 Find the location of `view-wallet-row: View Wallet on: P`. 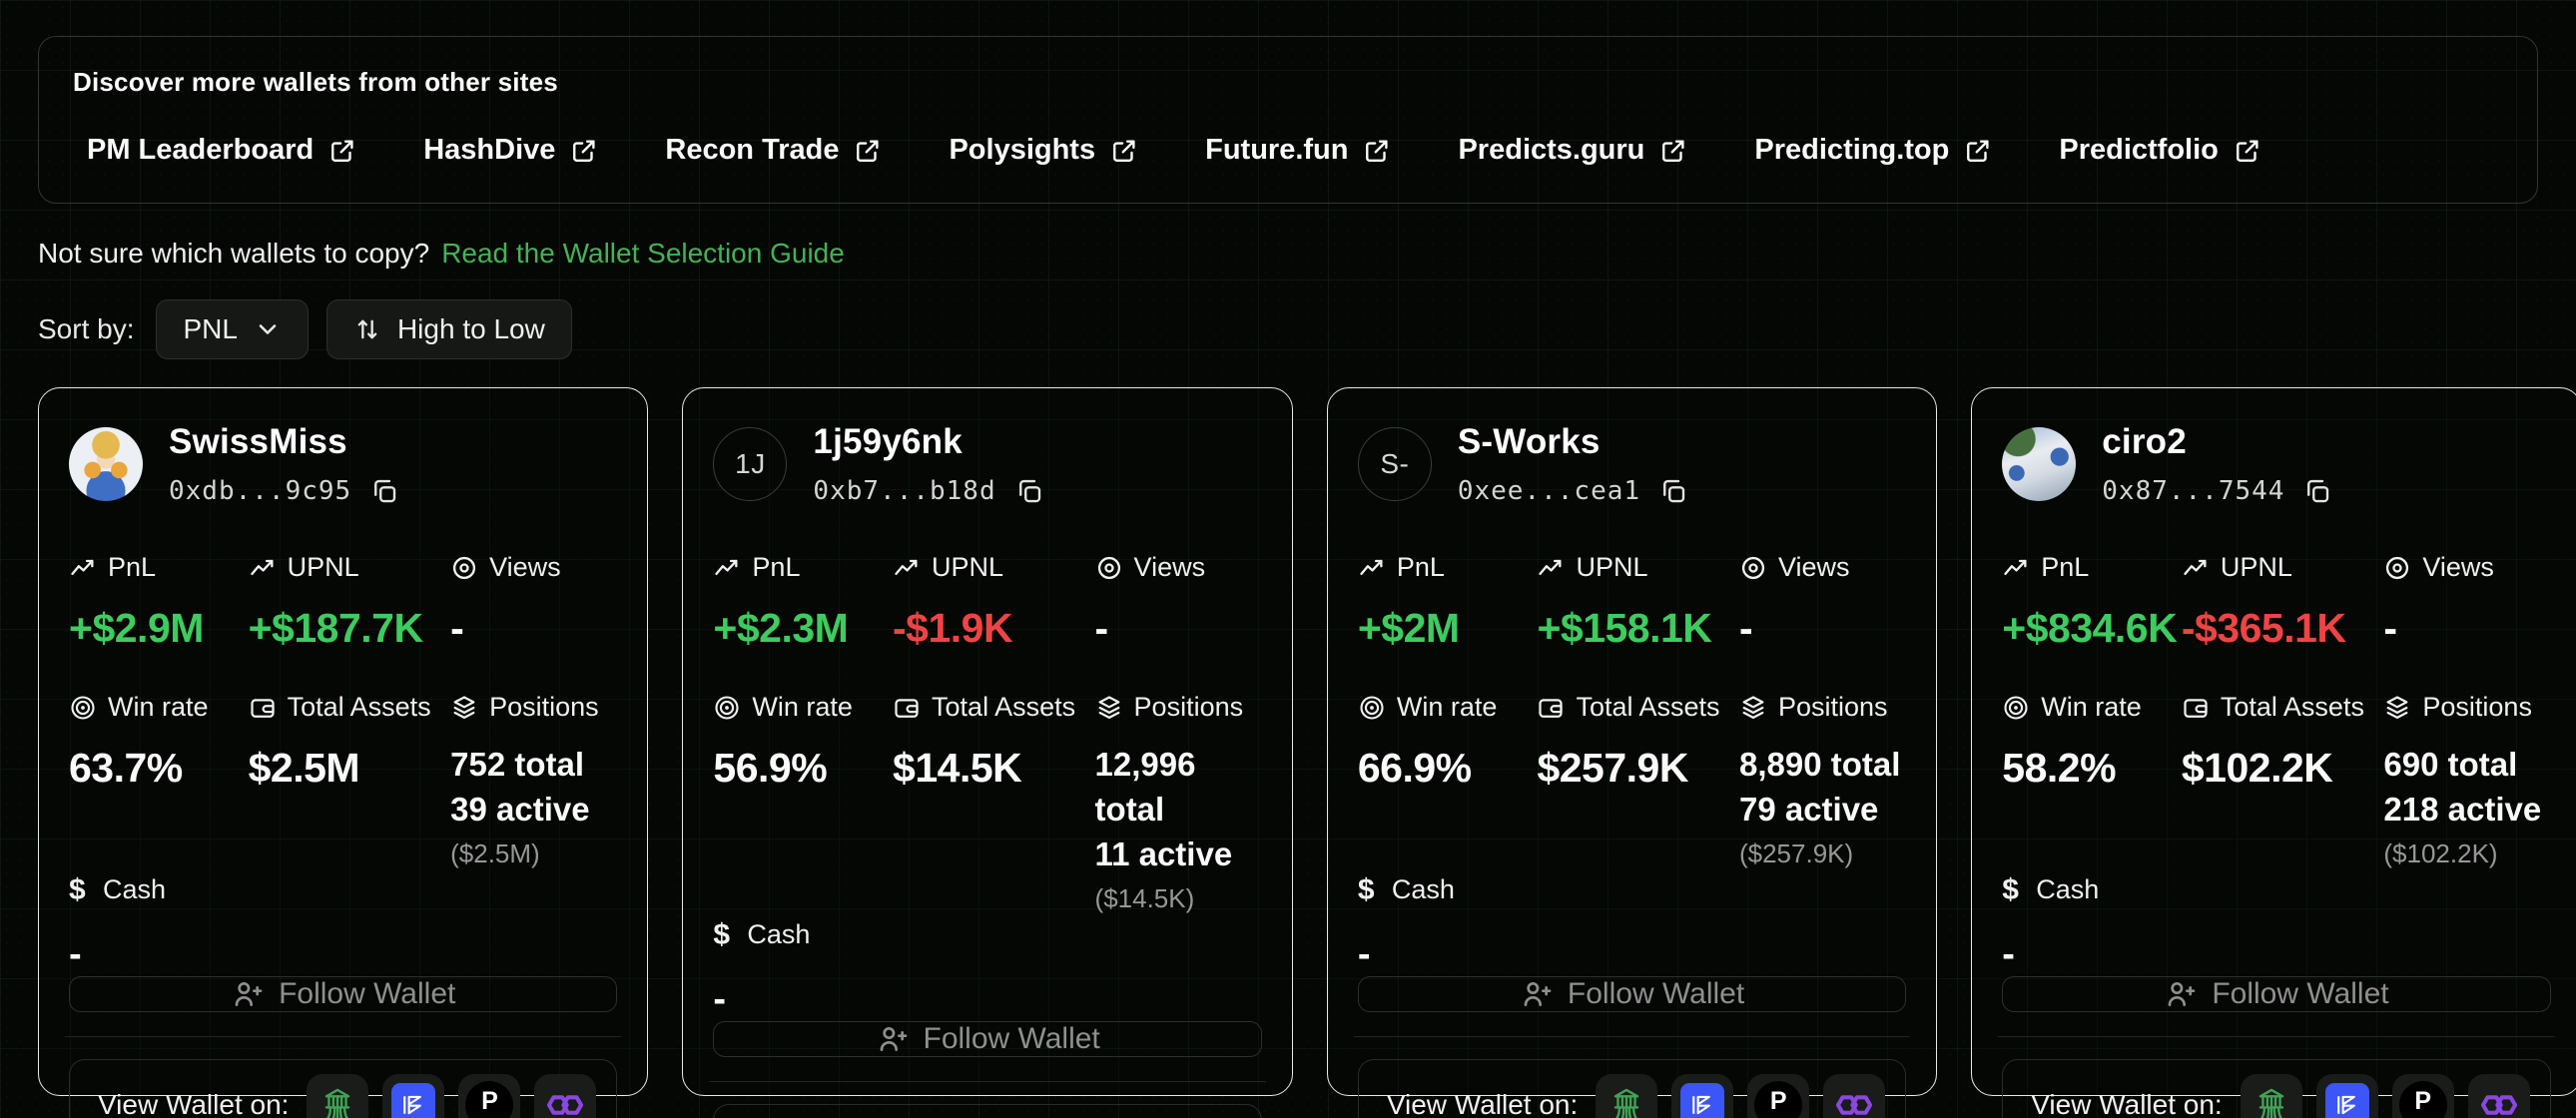

view-wallet-row: View Wallet on: P is located at coordinates (343, 1088).